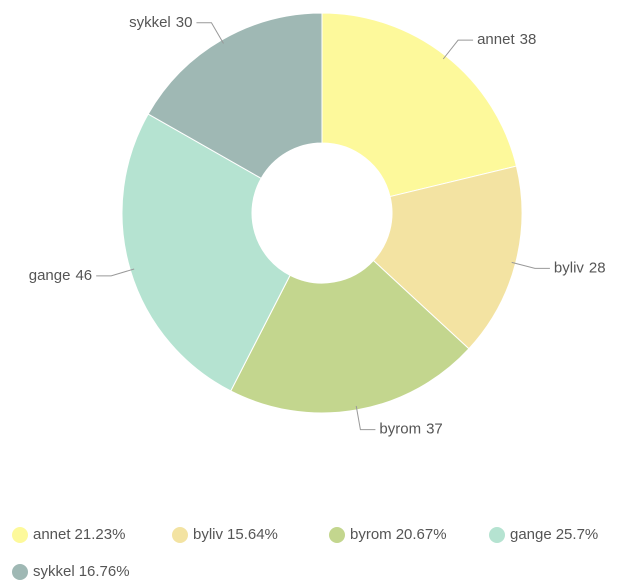 The image size is (632, 583). Describe the element at coordinates (569, 267) in the screenshot. I see `slice-label-name: byliv` at that location.